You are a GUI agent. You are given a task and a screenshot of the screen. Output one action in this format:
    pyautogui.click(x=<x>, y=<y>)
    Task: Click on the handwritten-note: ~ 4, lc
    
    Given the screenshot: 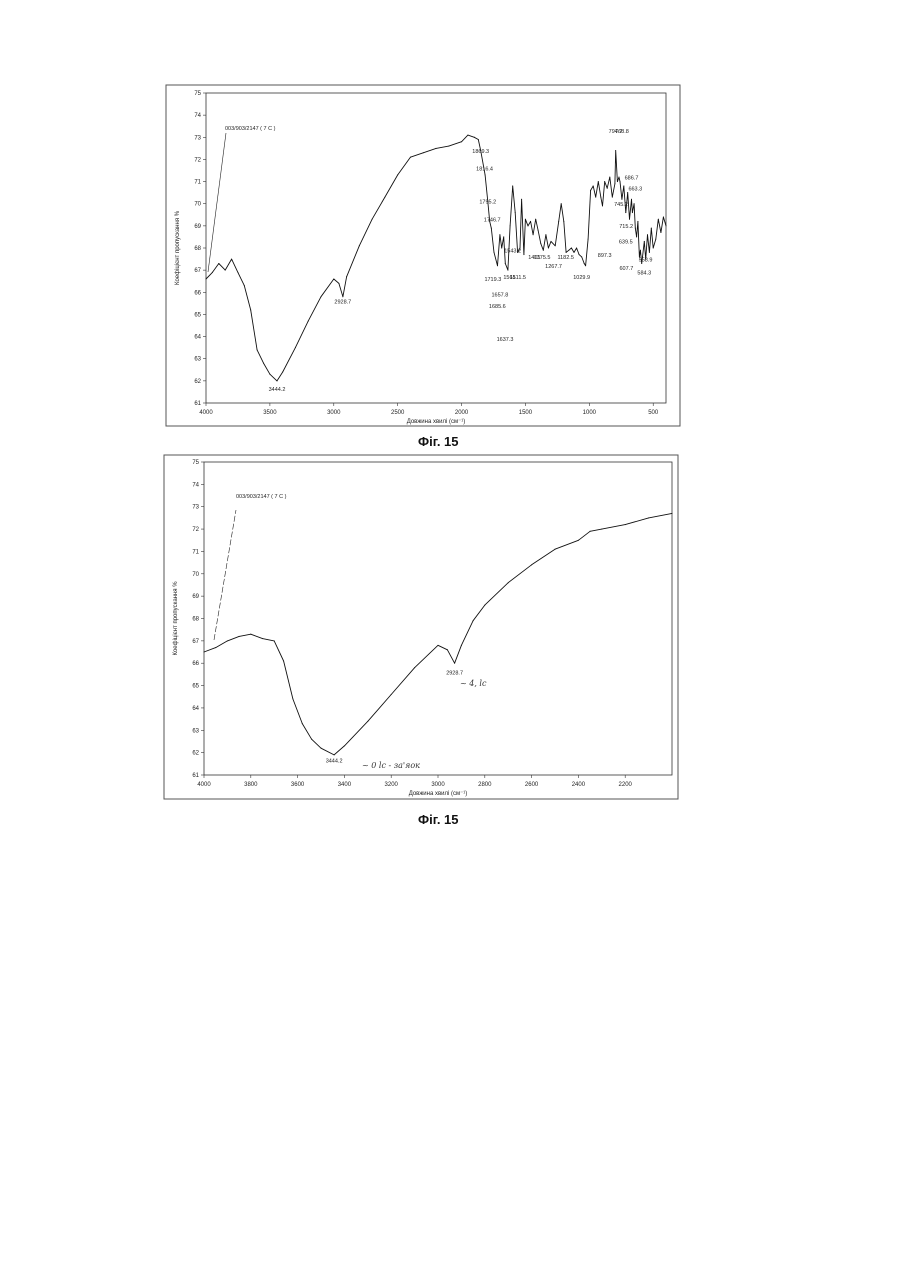 What is the action you would take?
    pyautogui.click(x=473, y=683)
    